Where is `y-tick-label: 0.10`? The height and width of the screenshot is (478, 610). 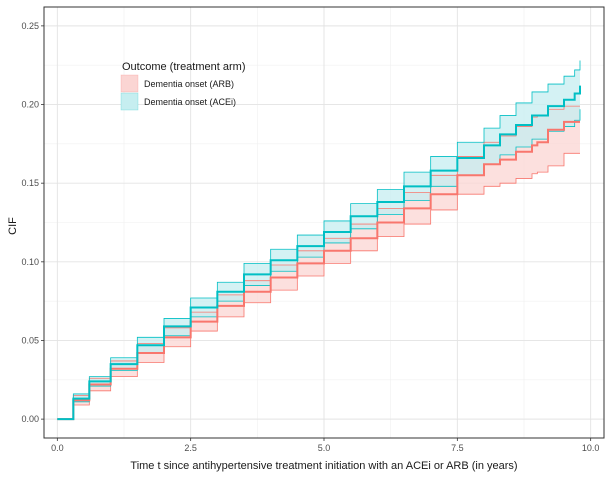
y-tick-label: 0.10 is located at coordinates (30, 262).